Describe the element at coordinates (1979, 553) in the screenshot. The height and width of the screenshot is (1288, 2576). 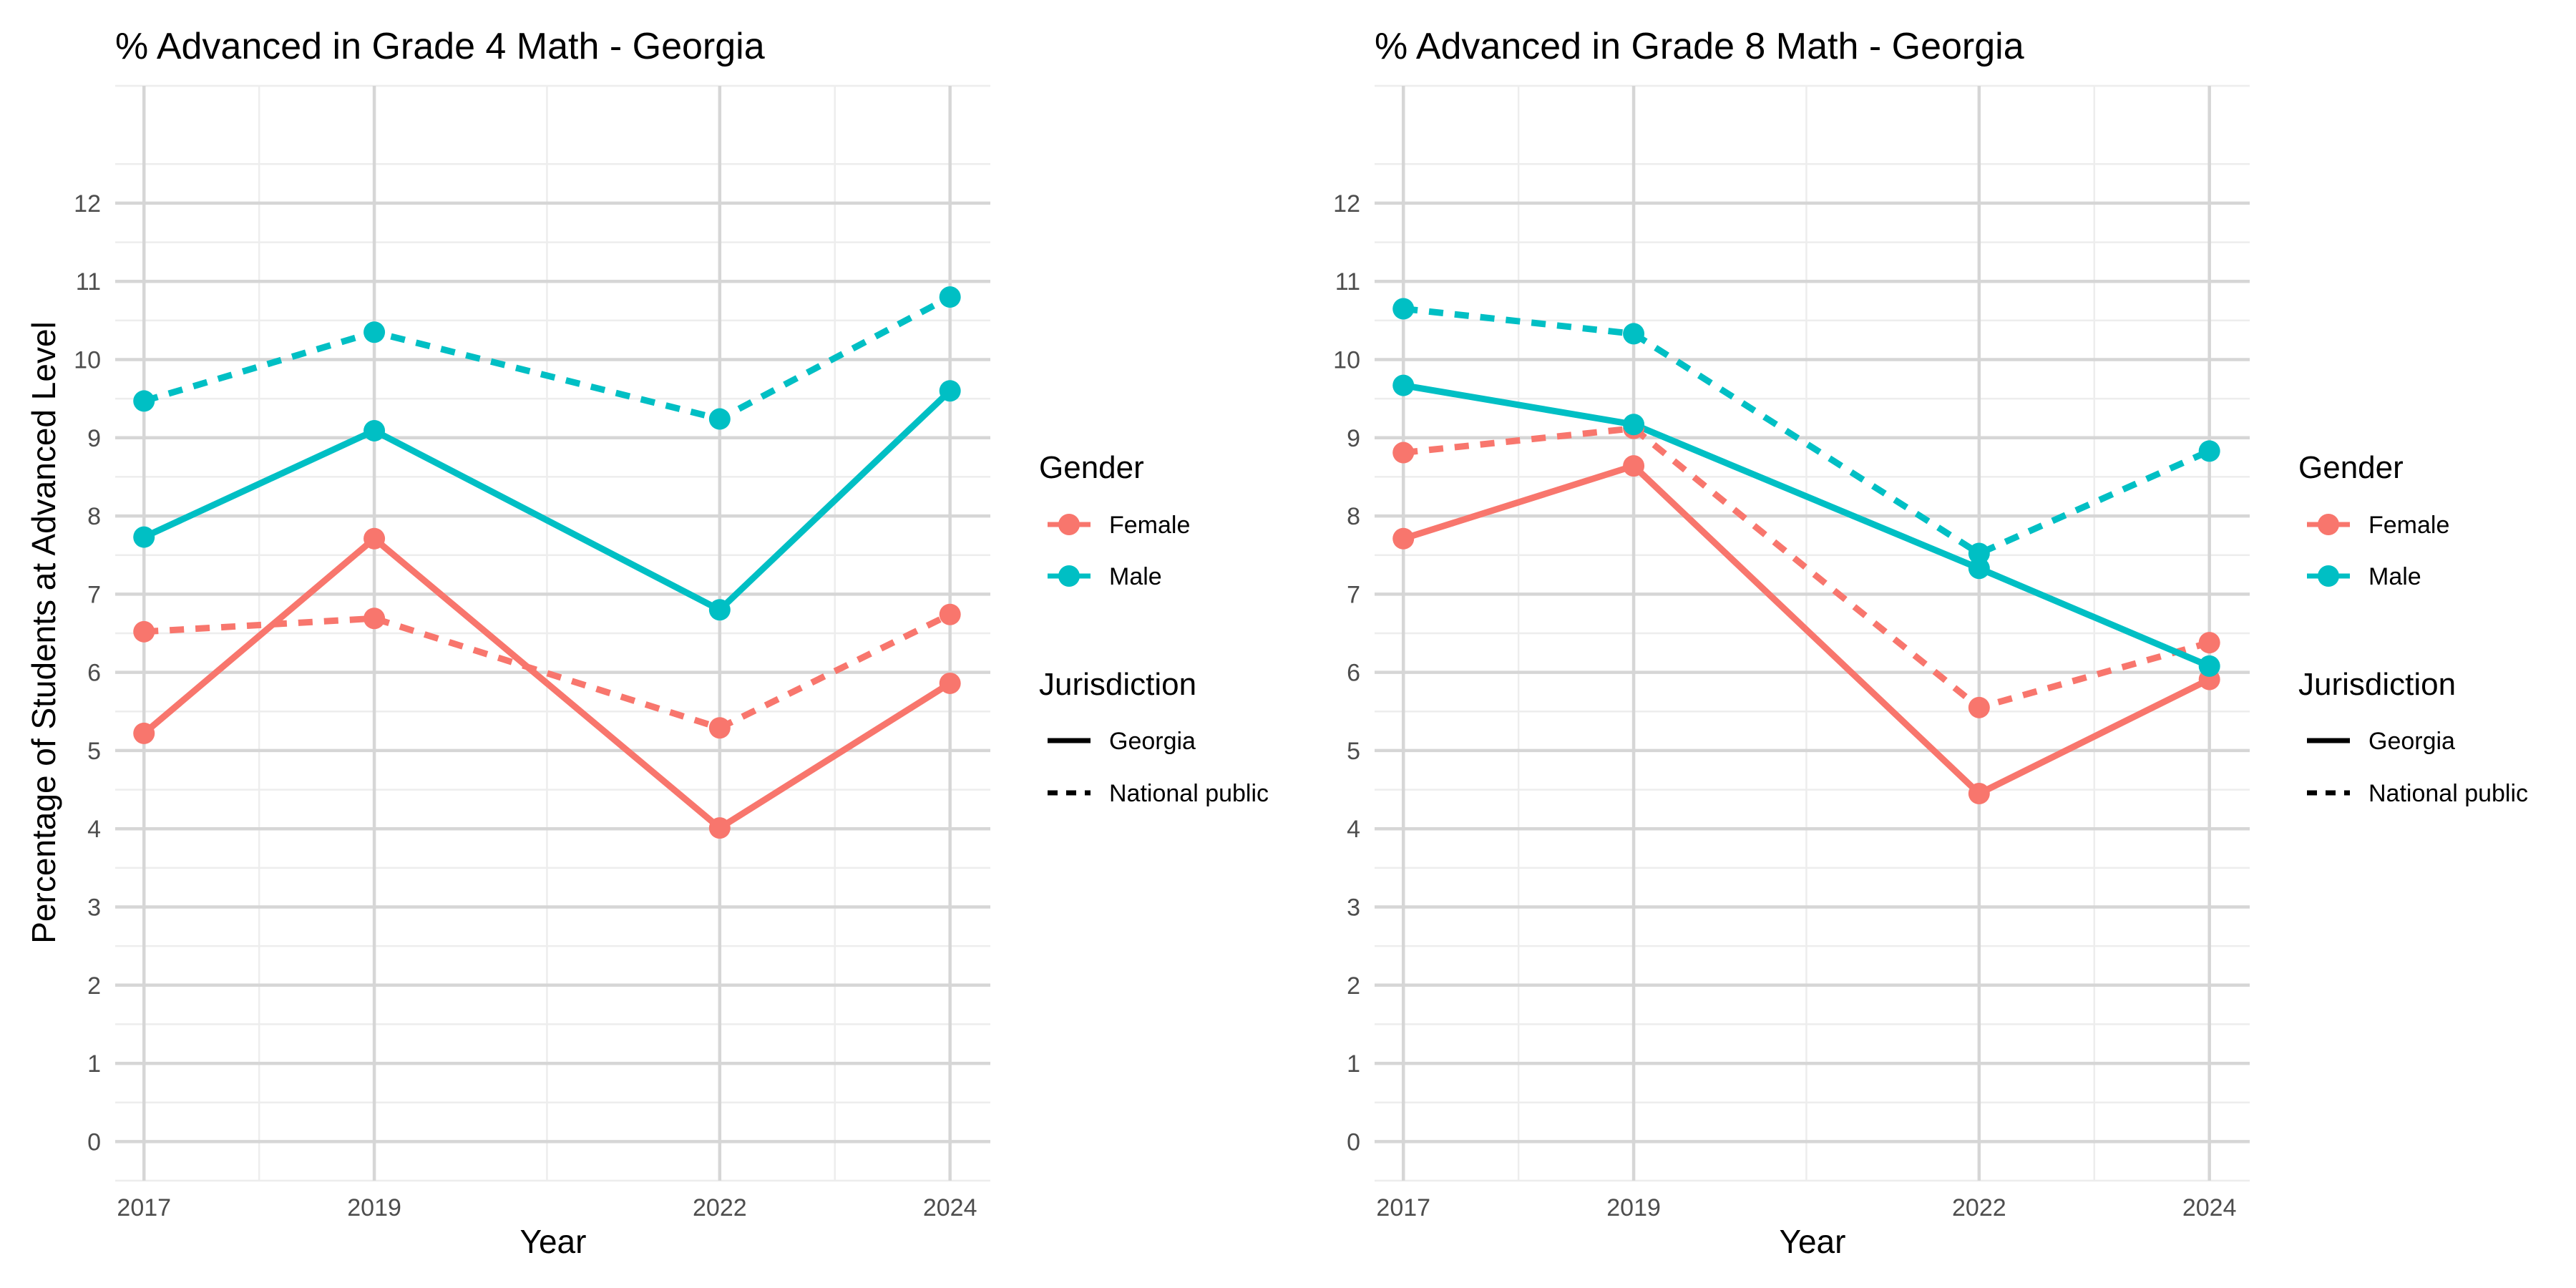
I see `grade8-point-male-national-public-2022` at that location.